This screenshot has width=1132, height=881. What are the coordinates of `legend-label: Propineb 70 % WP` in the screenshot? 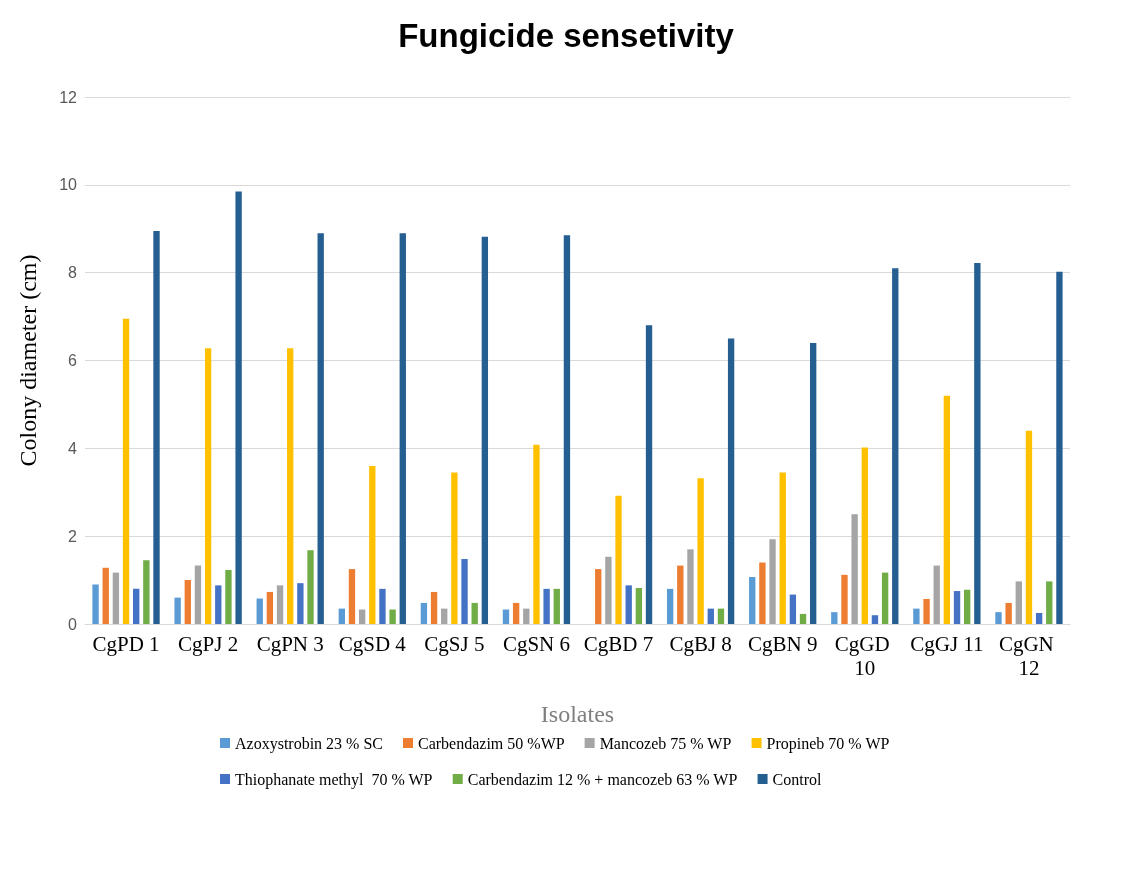 It's located at (828, 743).